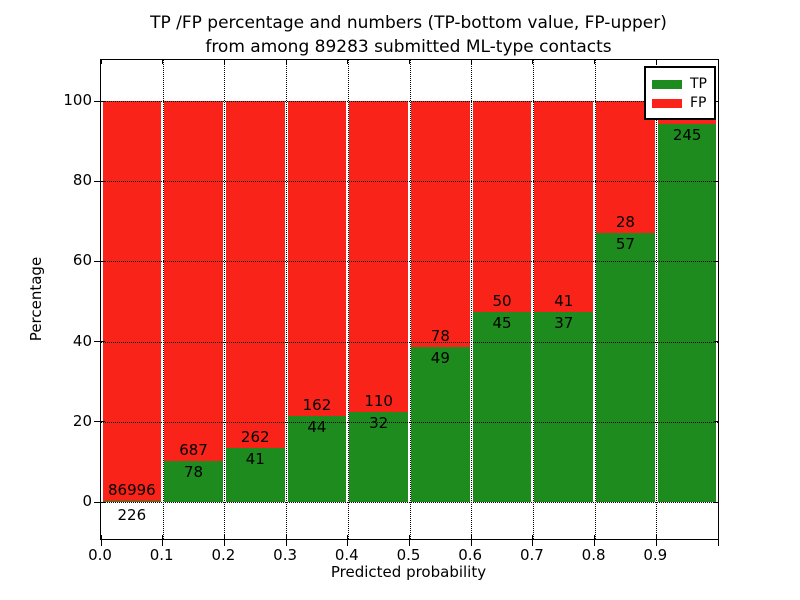 The image size is (800, 600). I want to click on fp-count-label: 50, so click(502, 301).